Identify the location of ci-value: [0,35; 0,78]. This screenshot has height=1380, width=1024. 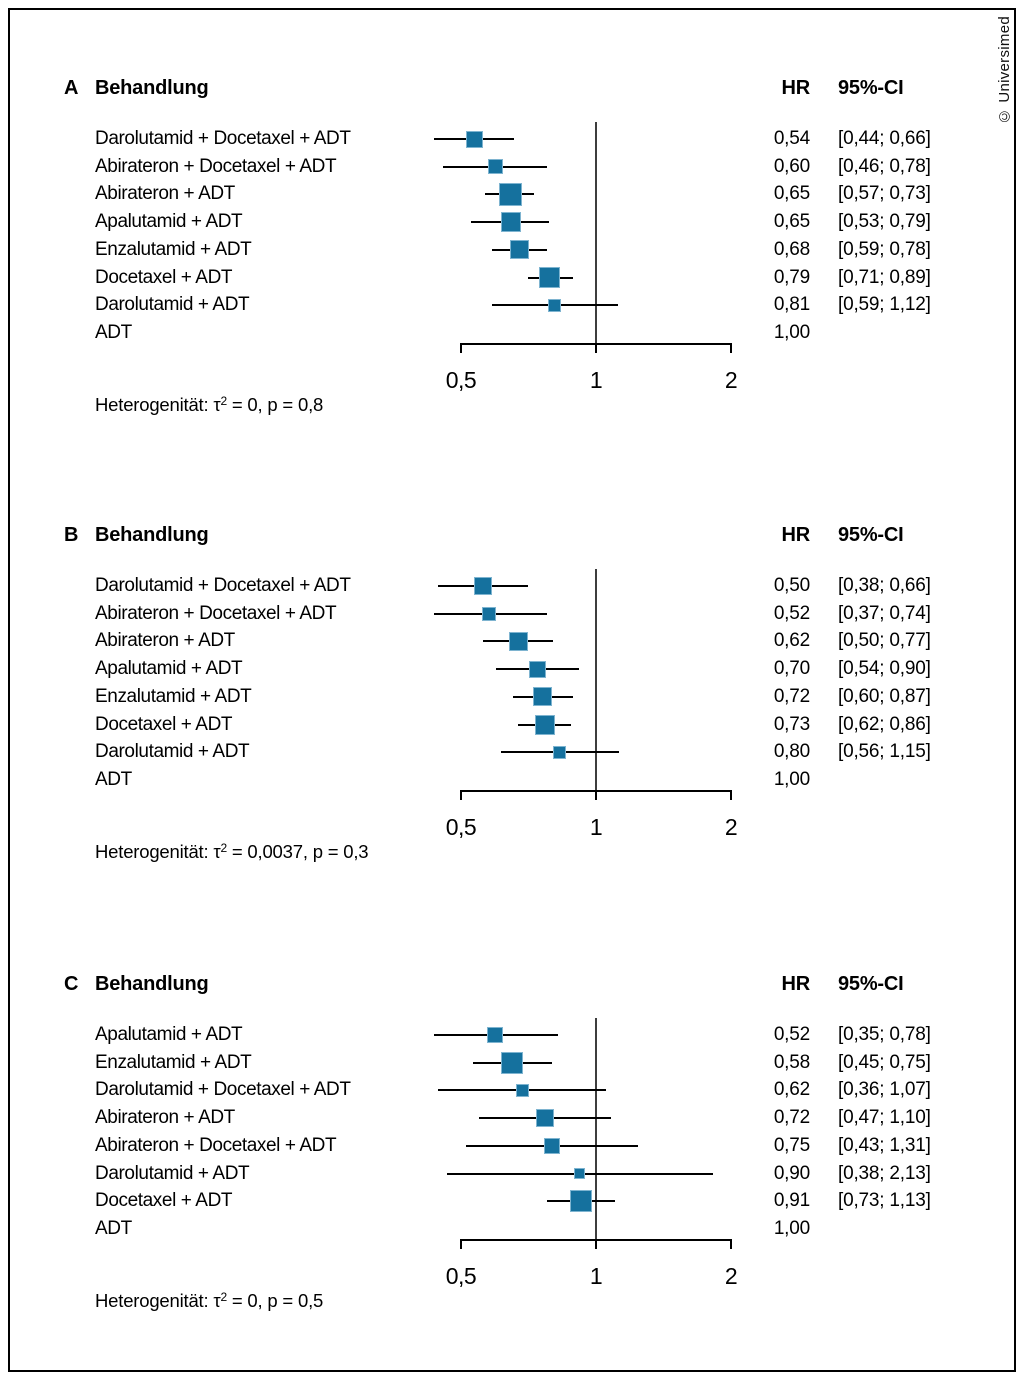
(884, 1034).